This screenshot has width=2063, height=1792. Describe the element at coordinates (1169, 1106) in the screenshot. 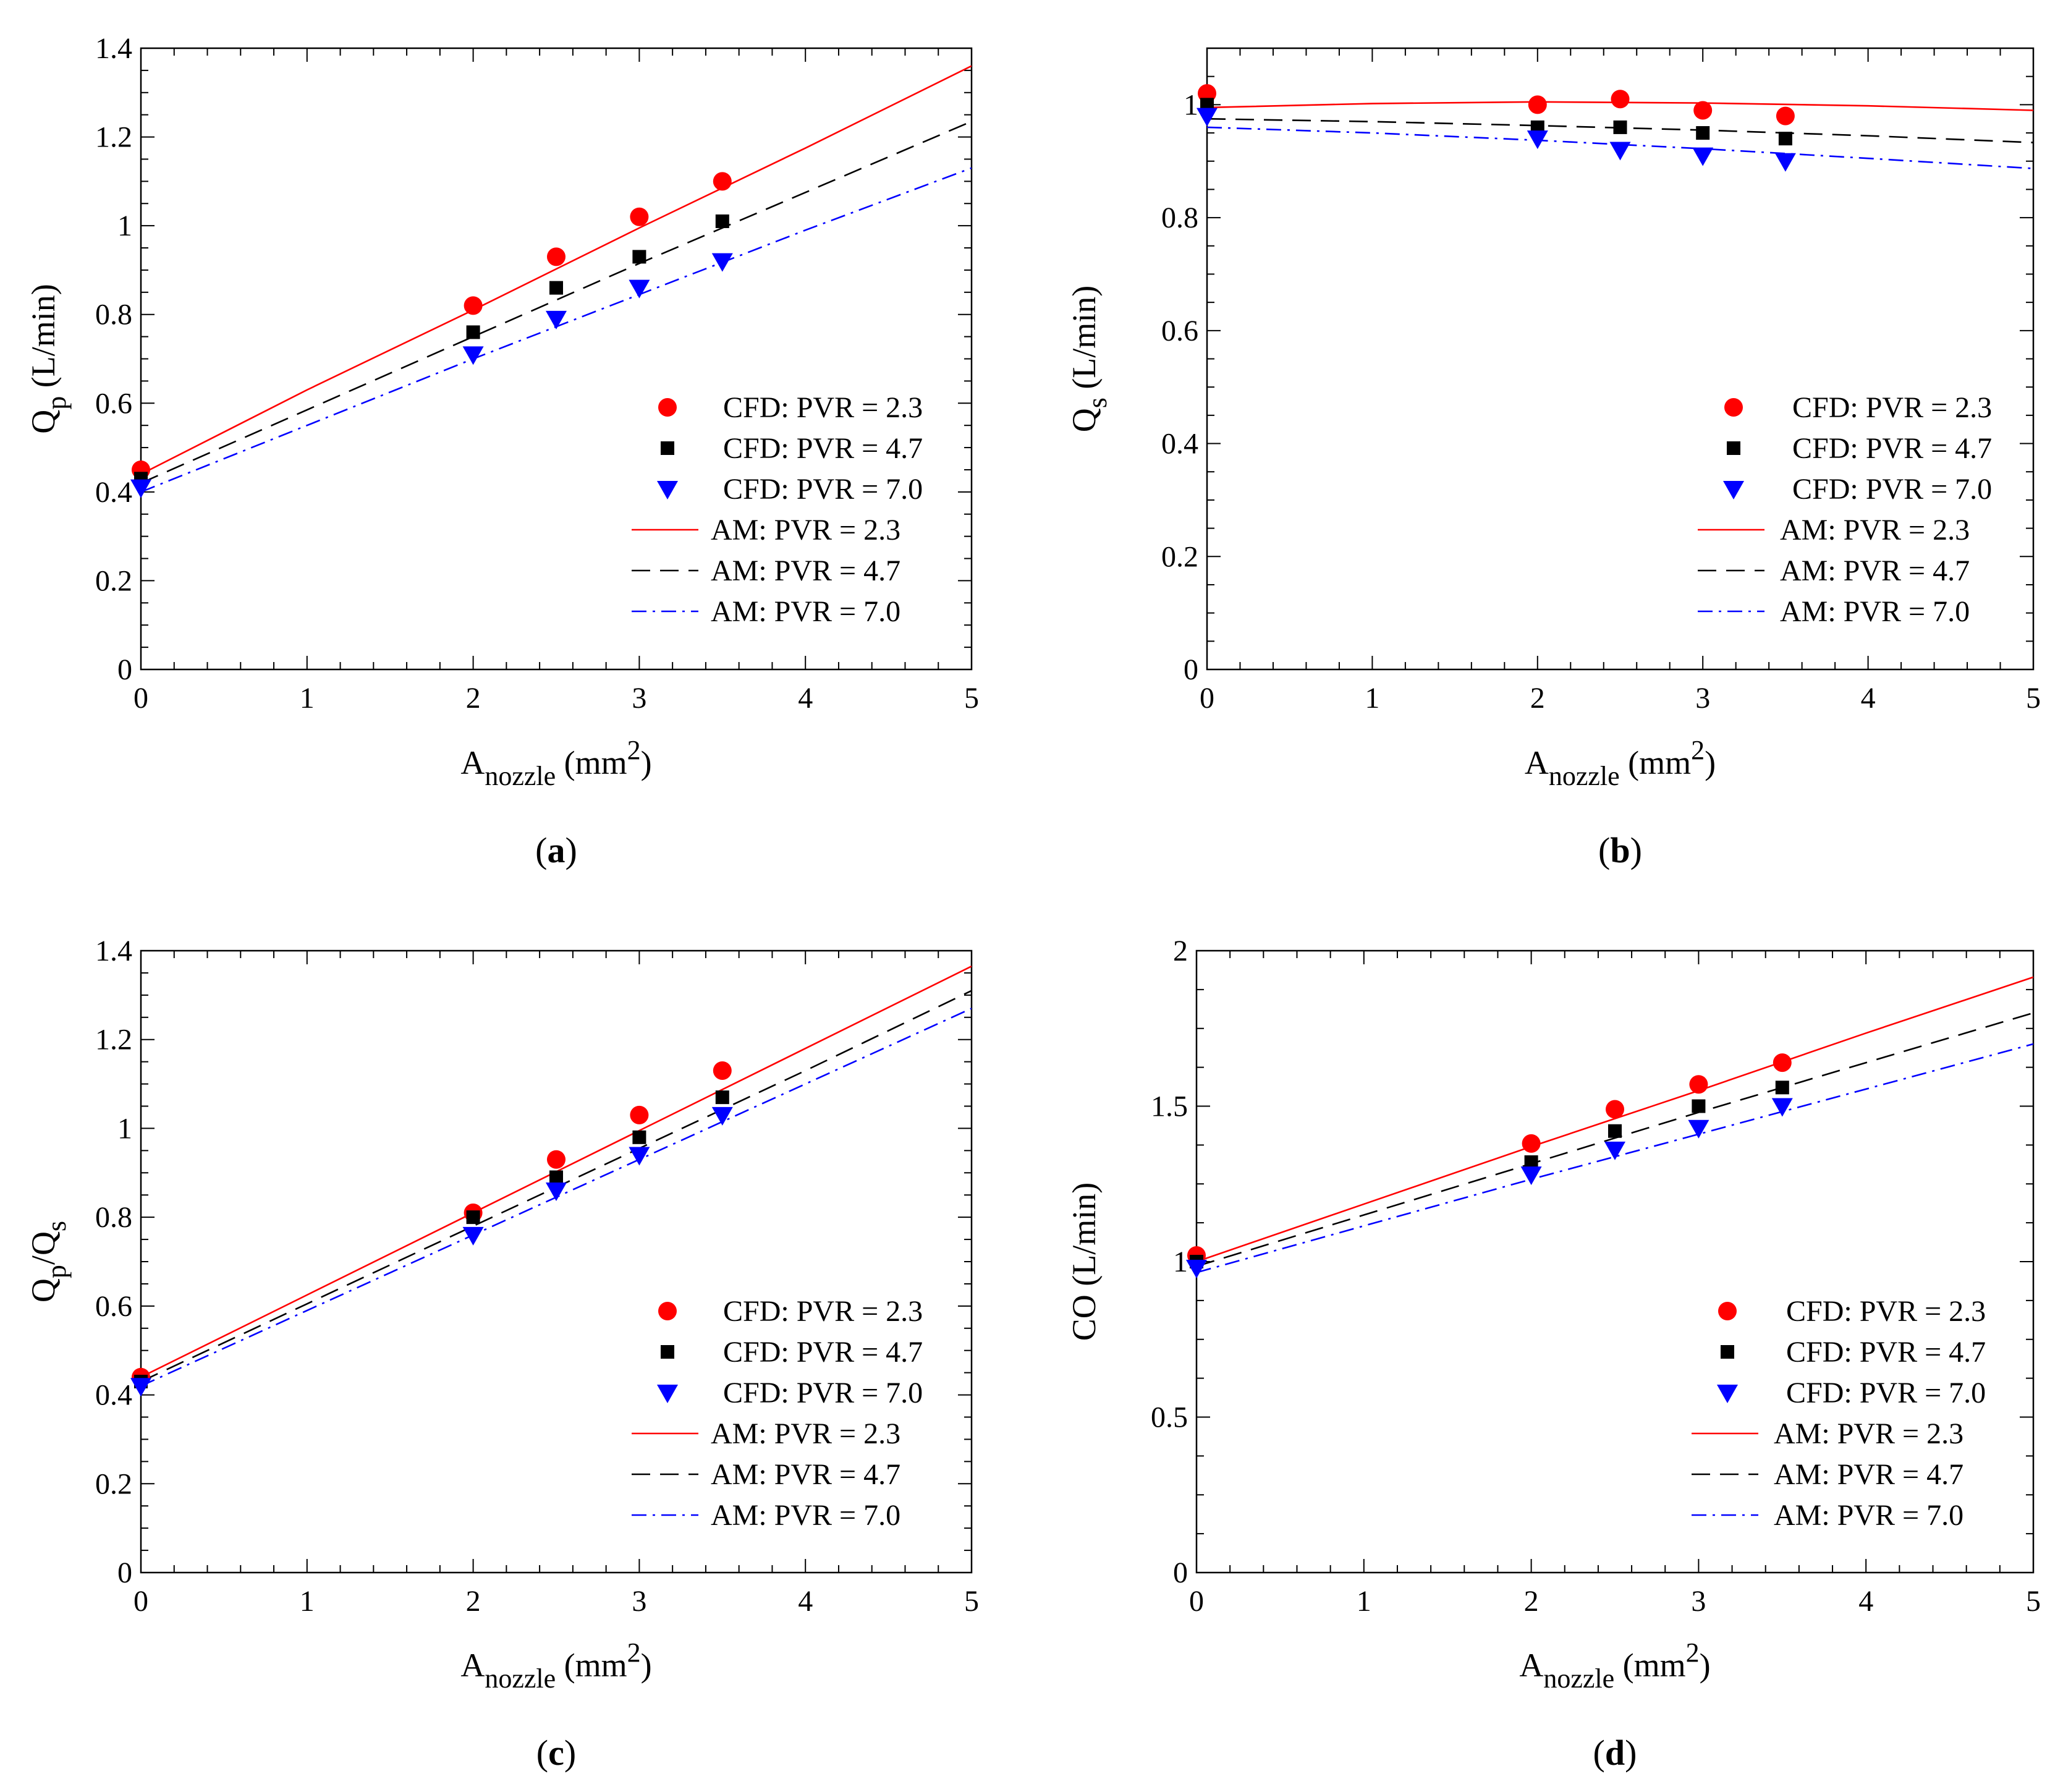

I see `y-tick-label: 1.5` at that location.